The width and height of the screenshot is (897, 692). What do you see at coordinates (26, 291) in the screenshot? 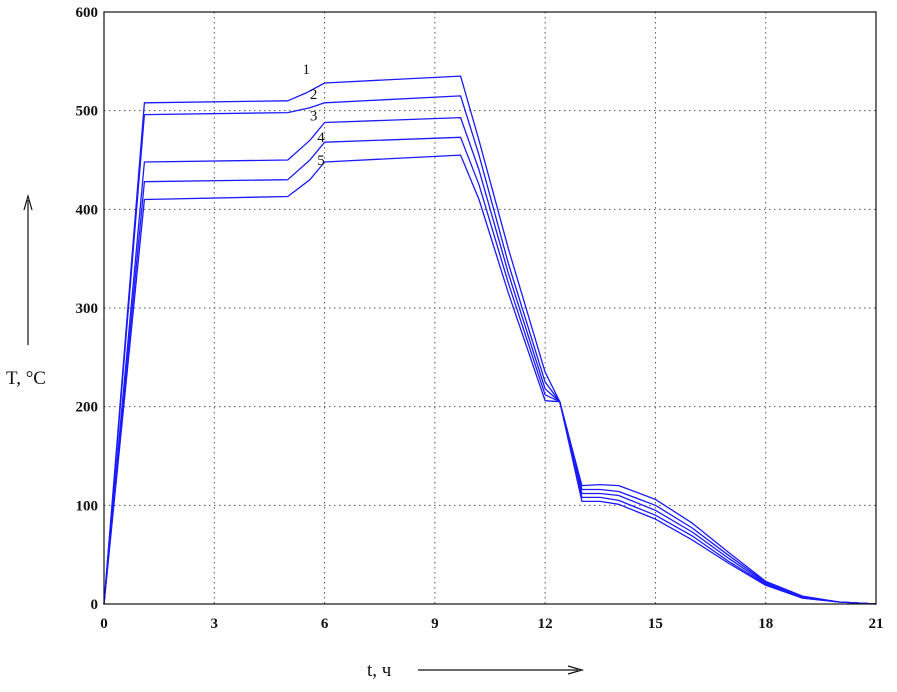
I see `y-axis-title-group: T, °C` at bounding box center [26, 291].